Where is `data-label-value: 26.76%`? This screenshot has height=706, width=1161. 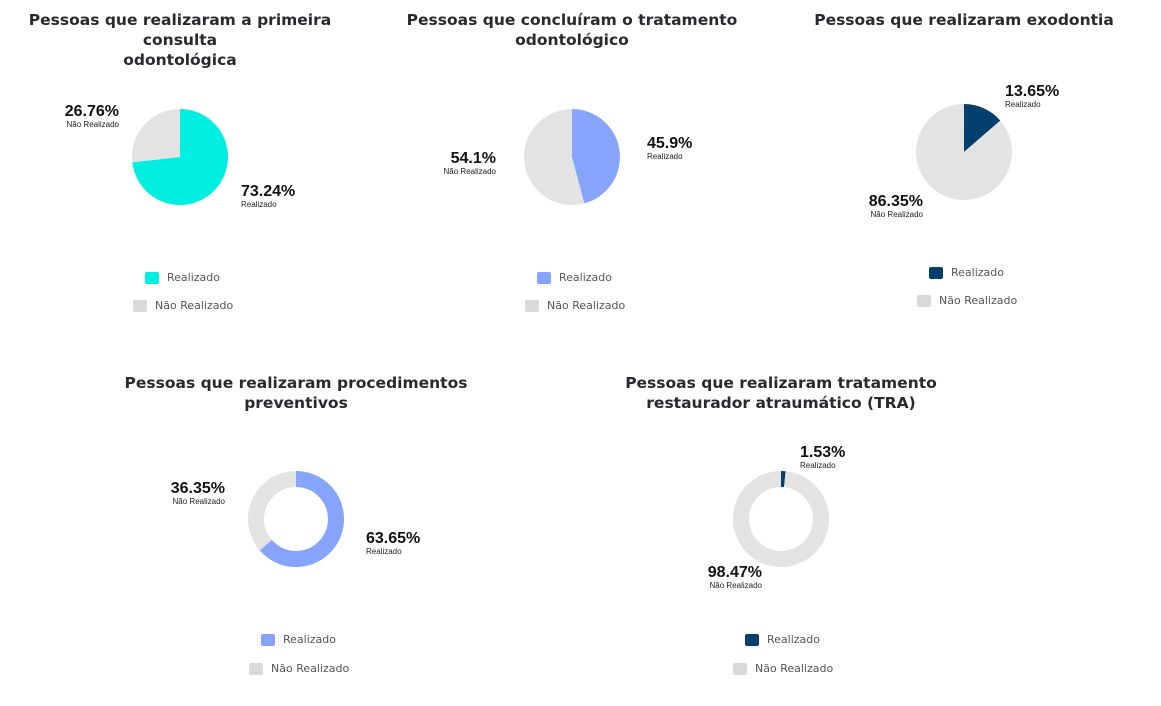
data-label-value: 26.76% is located at coordinates (91, 111).